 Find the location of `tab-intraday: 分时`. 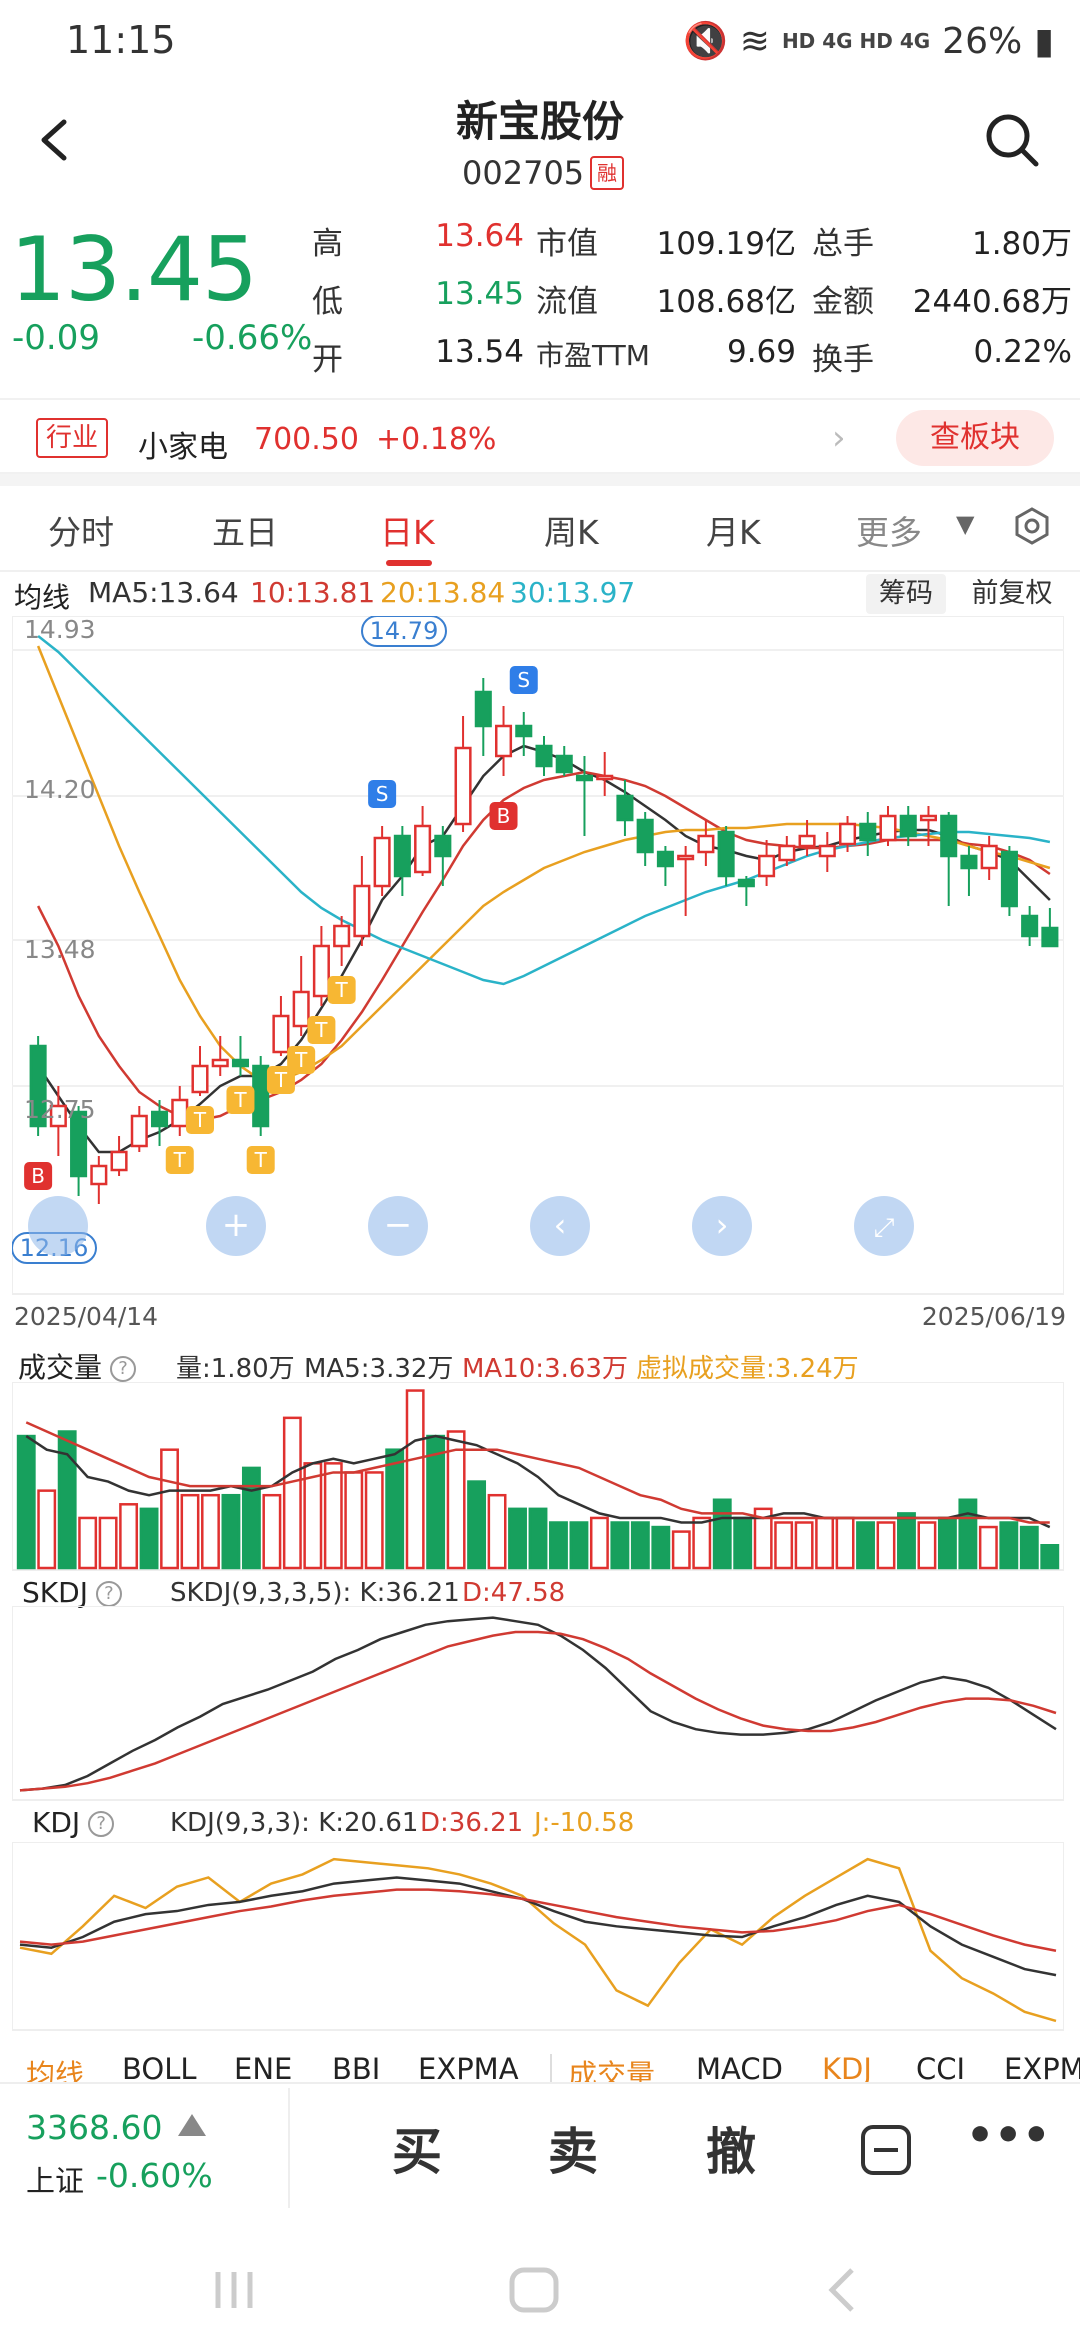

tab-intraday: 分时 is located at coordinates (81, 532).